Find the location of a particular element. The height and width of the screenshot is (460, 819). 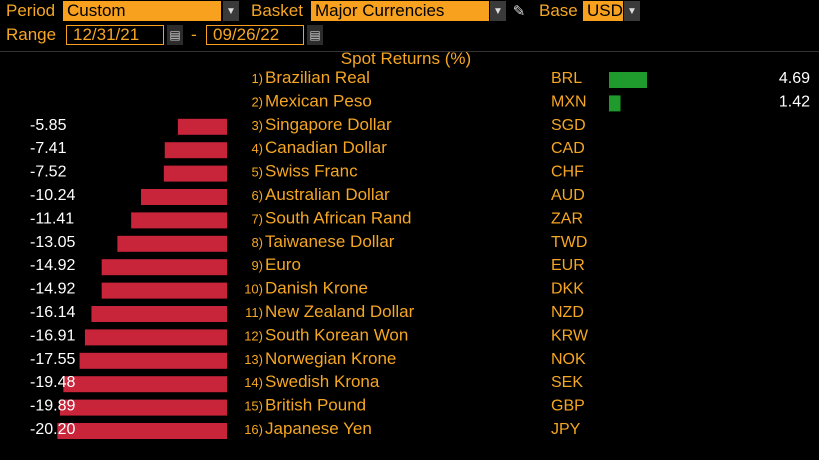

currency-name-zar: South African Rand is located at coordinates (338, 217).